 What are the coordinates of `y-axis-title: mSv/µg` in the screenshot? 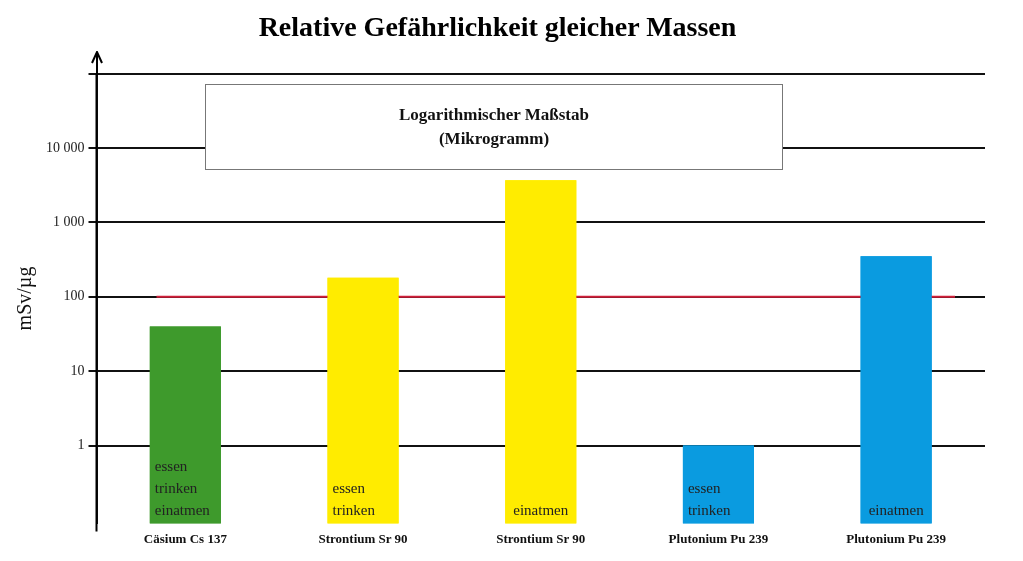 It's located at (25, 298).